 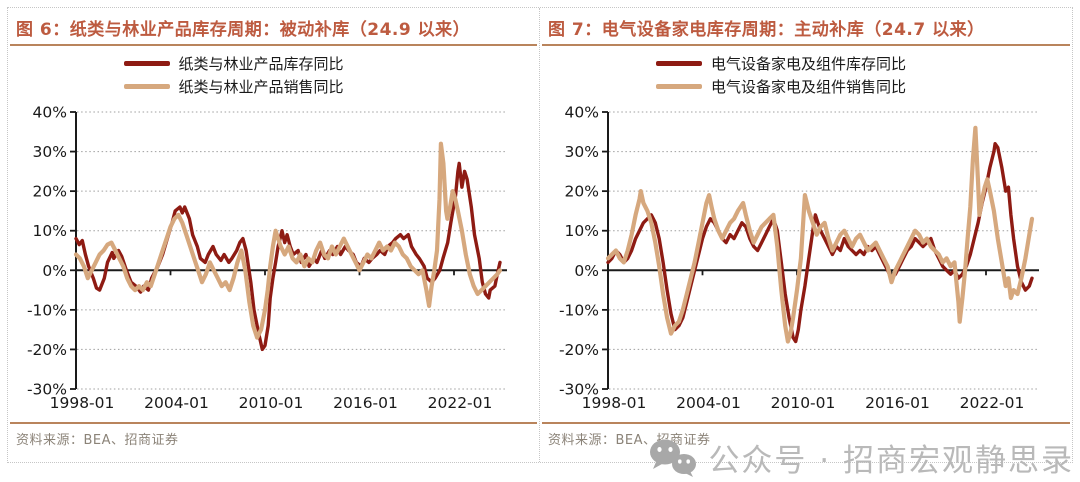 I want to click on legend-label: 电气设备家电及组件销售同比, so click(x=809, y=87).